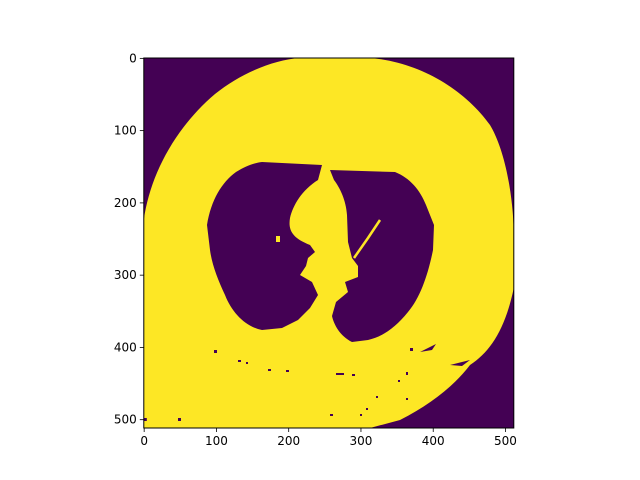 The width and height of the screenshot is (640, 480). What do you see at coordinates (125, 275) in the screenshot?
I see `y-tick-label: 300` at bounding box center [125, 275].